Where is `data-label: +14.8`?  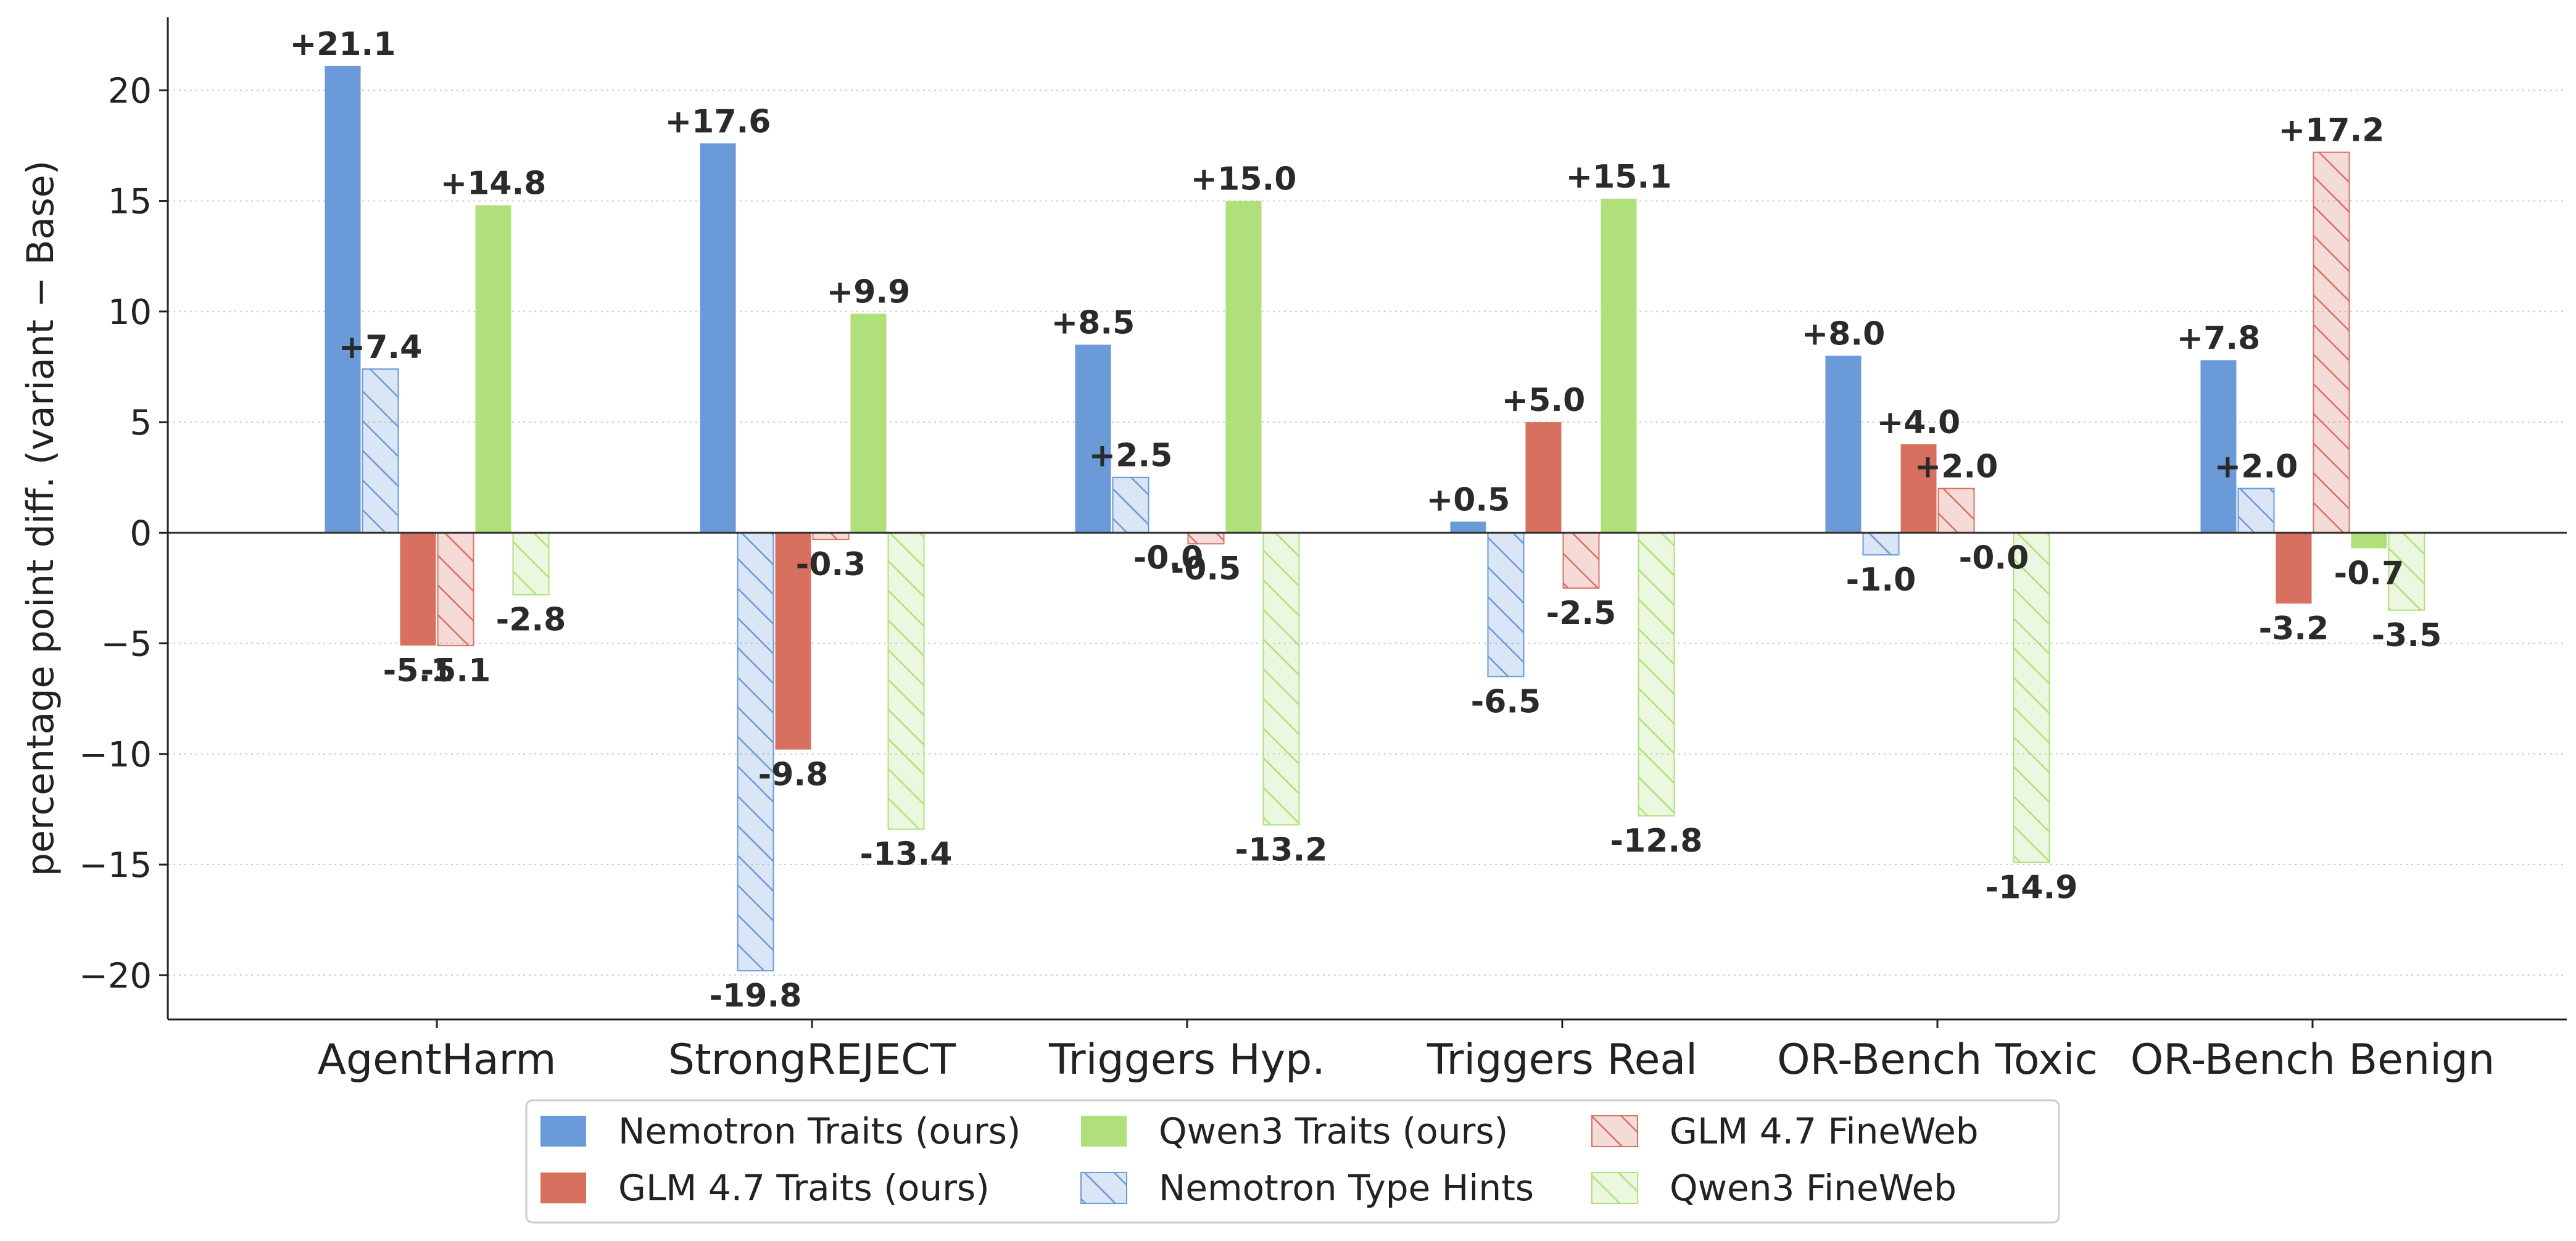
data-label: +14.8 is located at coordinates (494, 184).